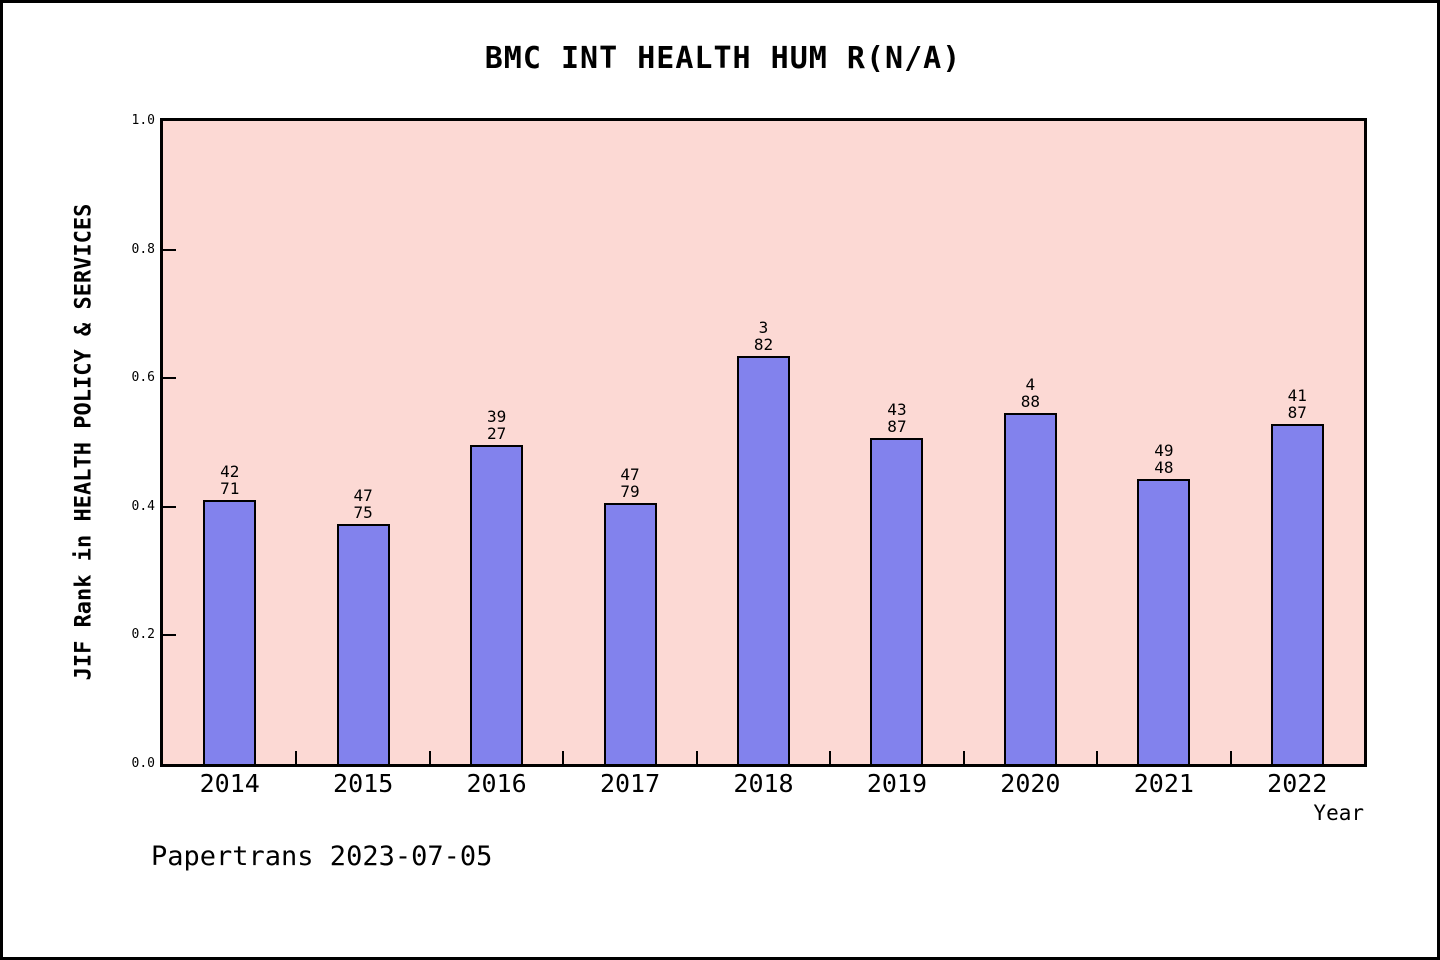  What do you see at coordinates (1164, 459) in the screenshot?
I see `bar-value-label-2021: 49 48` at bounding box center [1164, 459].